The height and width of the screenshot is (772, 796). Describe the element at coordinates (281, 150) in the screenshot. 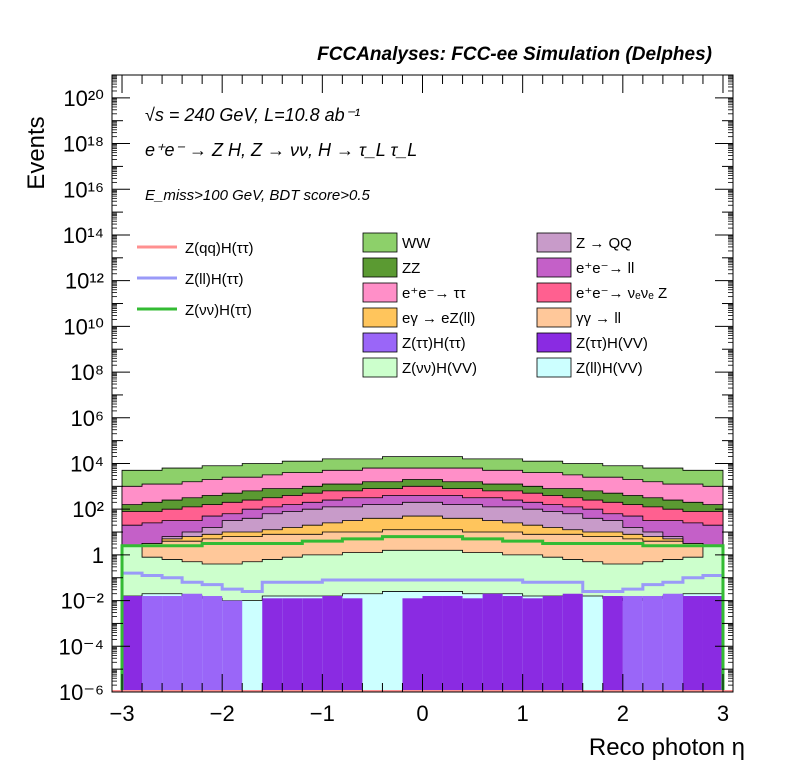

I see `process-label: e⁺e⁻ → Z H, Z → νν, H → τ_L τ_L` at that location.